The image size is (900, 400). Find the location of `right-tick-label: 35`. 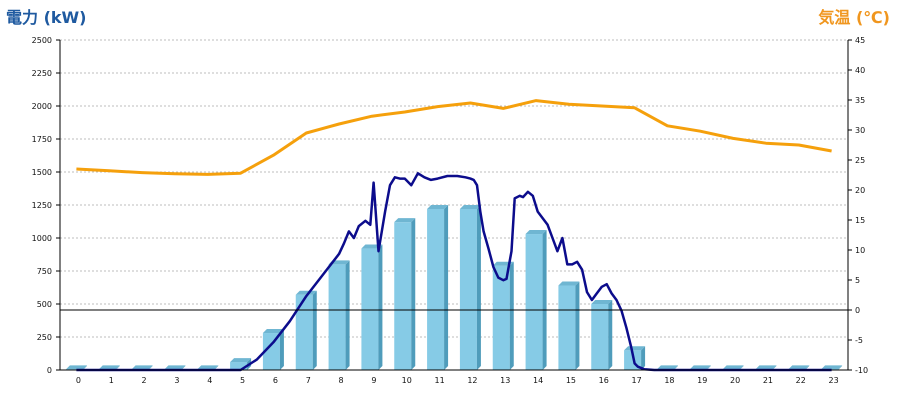

right-tick-label: 35 is located at coordinates (860, 100).